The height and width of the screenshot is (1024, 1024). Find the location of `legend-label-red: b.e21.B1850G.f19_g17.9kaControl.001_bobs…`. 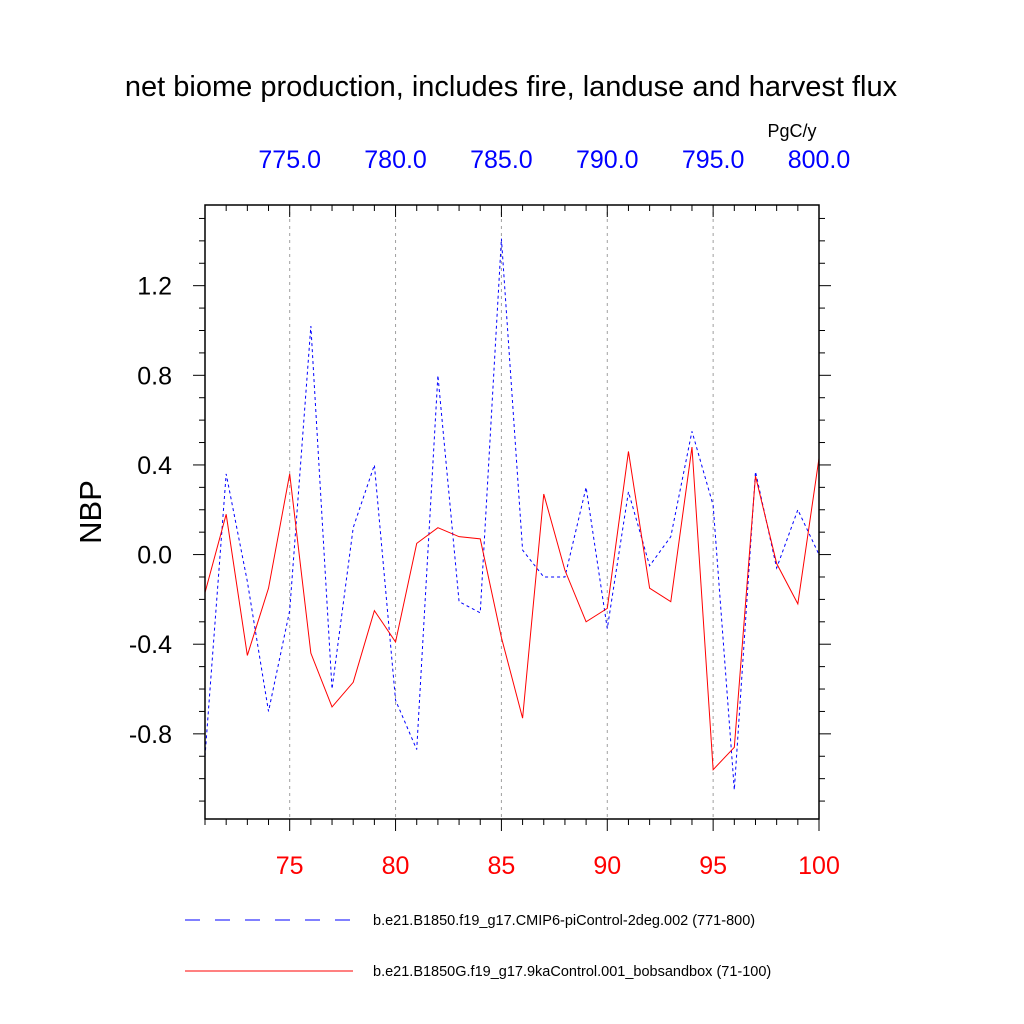

legend-label-red: b.e21.B1850G.f19_g17.9kaControl.001_bobs… is located at coordinates (572, 972).